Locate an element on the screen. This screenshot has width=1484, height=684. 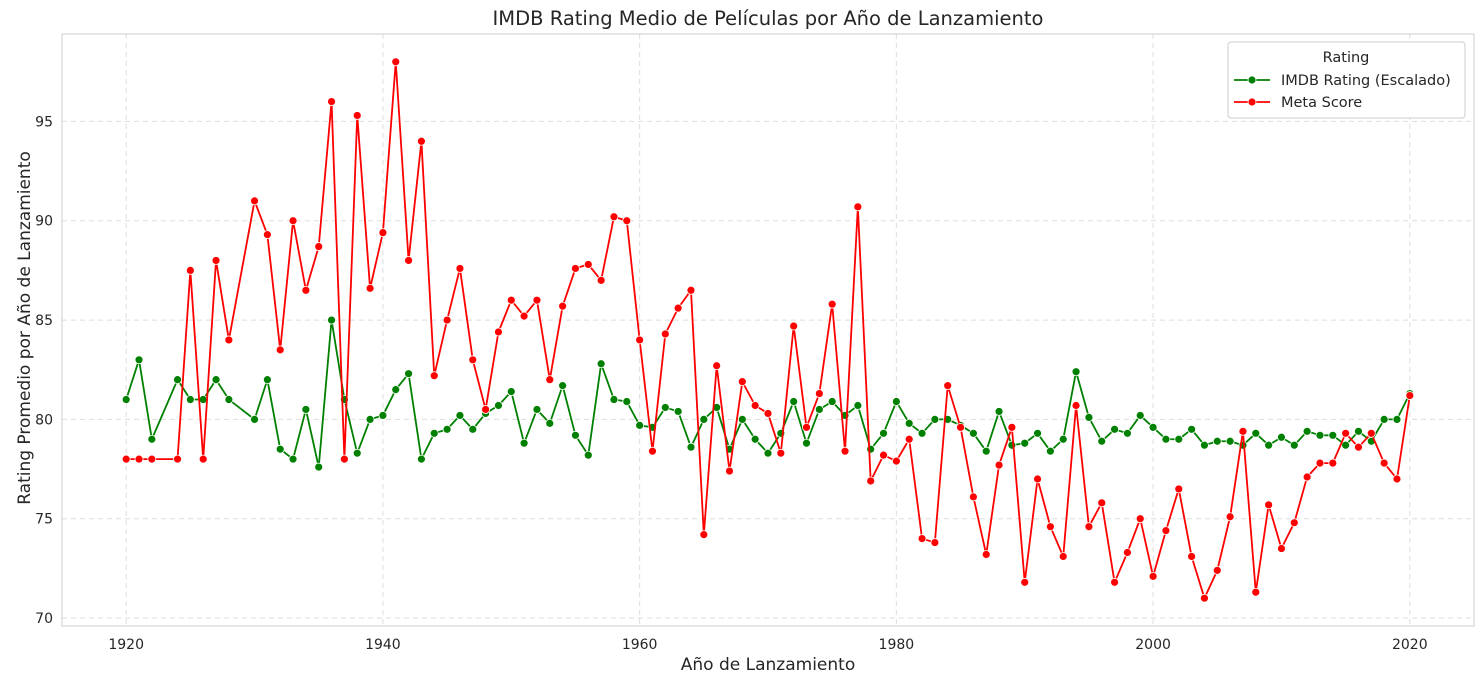
y-tick-label: 85 is located at coordinates (44, 321).